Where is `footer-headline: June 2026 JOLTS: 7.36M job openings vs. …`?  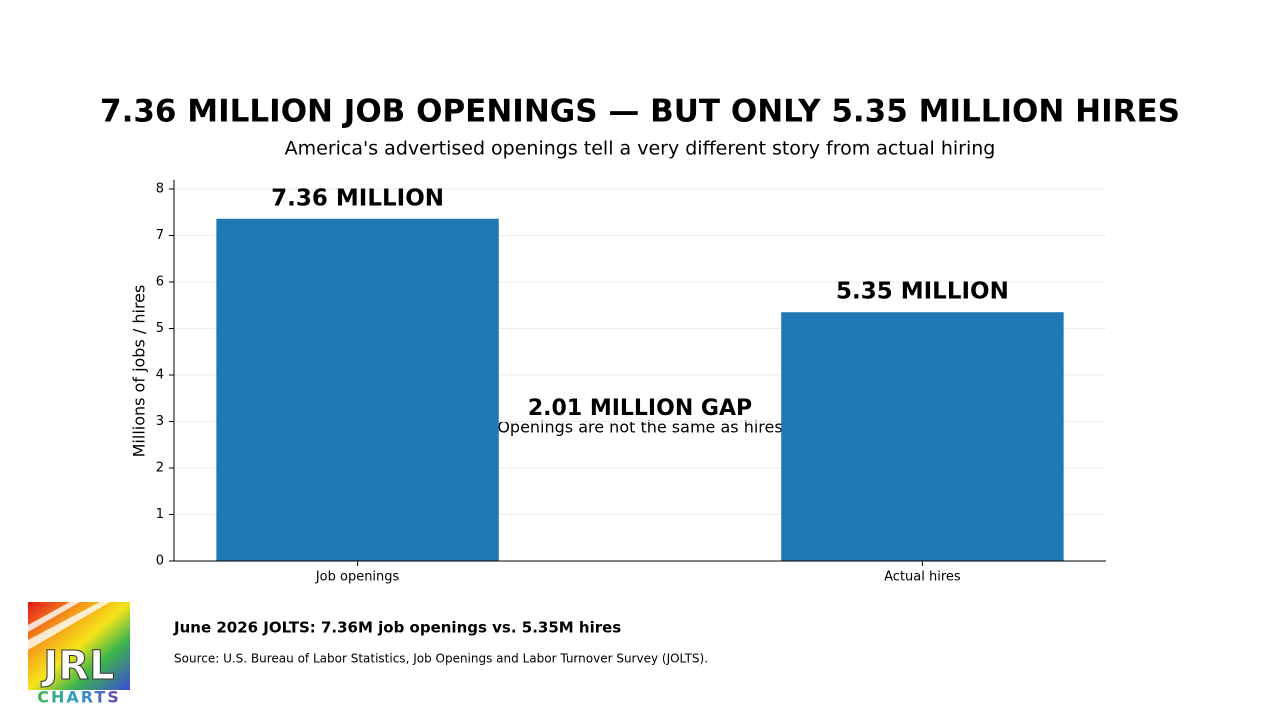 footer-headline: June 2026 JOLTS: 7.36M job openings vs. … is located at coordinates (397, 628).